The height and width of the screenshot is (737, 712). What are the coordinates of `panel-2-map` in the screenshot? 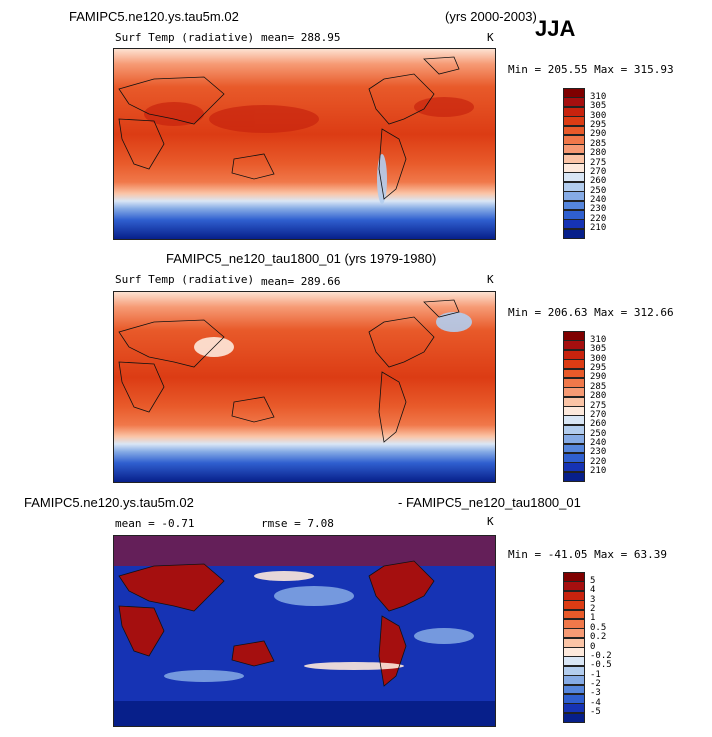 It's located at (304, 387).